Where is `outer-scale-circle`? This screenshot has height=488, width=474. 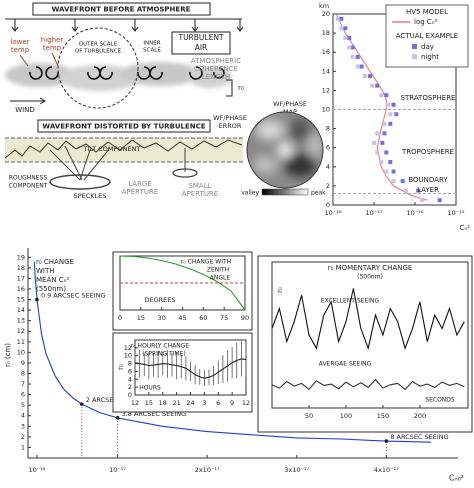 outer-scale-circle is located at coordinates (98, 68).